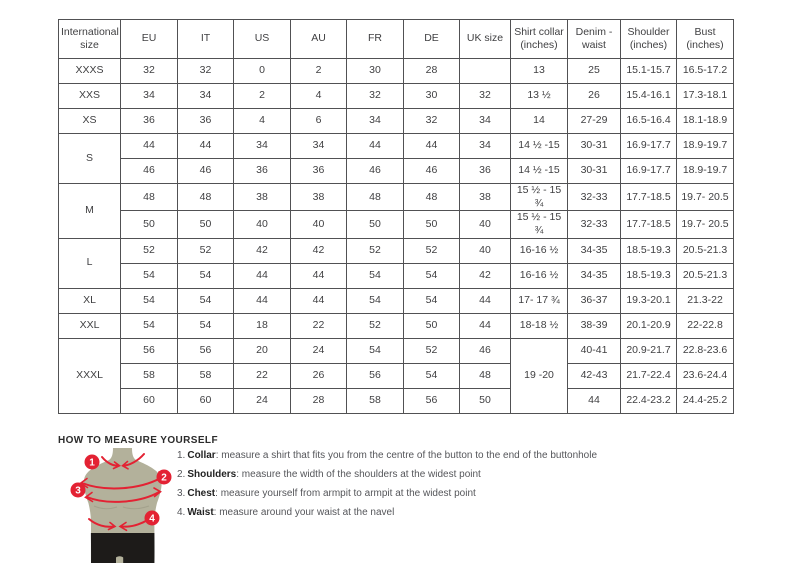 This screenshot has width=787, height=566. I want to click on col-header-uk-size: UK size, so click(485, 39).